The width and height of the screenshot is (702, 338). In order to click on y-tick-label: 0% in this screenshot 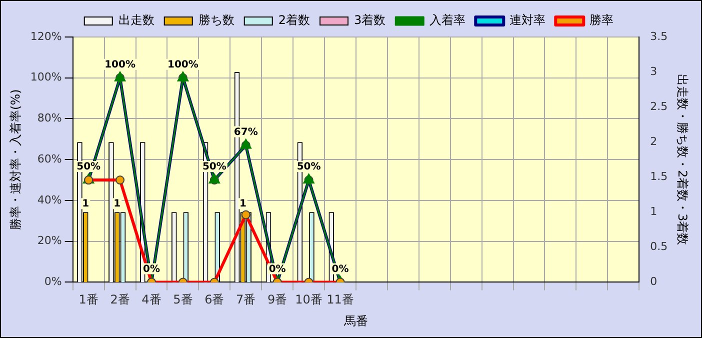, I will do `click(53, 281)`.